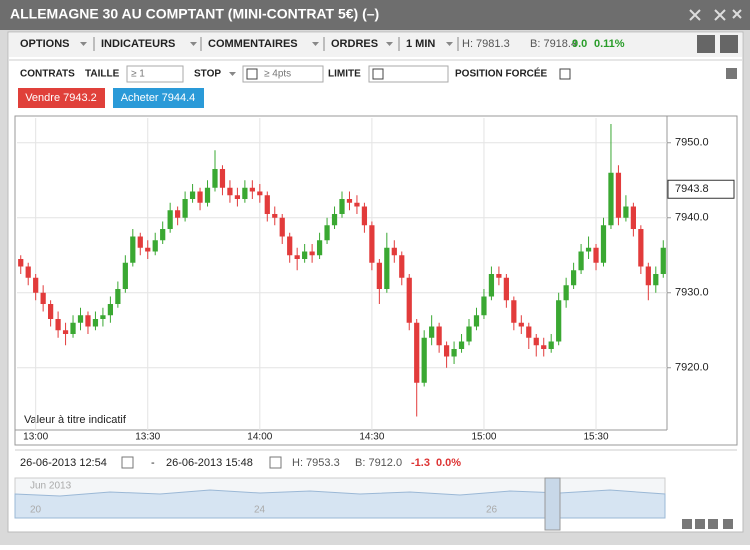 The image size is (750, 550). What do you see at coordinates (378, 463) in the screenshot?
I see `range-low: B: 7912.0` at bounding box center [378, 463].